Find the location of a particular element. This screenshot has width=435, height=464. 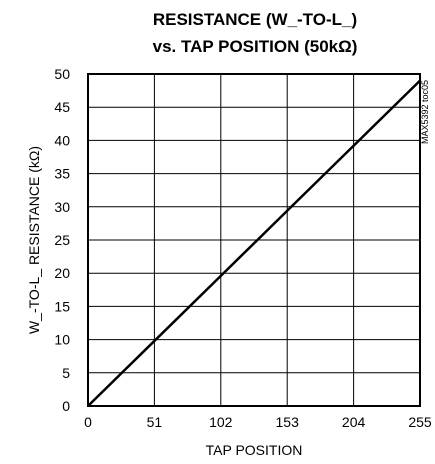

y-tick-label-10: 50 is located at coordinates (62, 74).